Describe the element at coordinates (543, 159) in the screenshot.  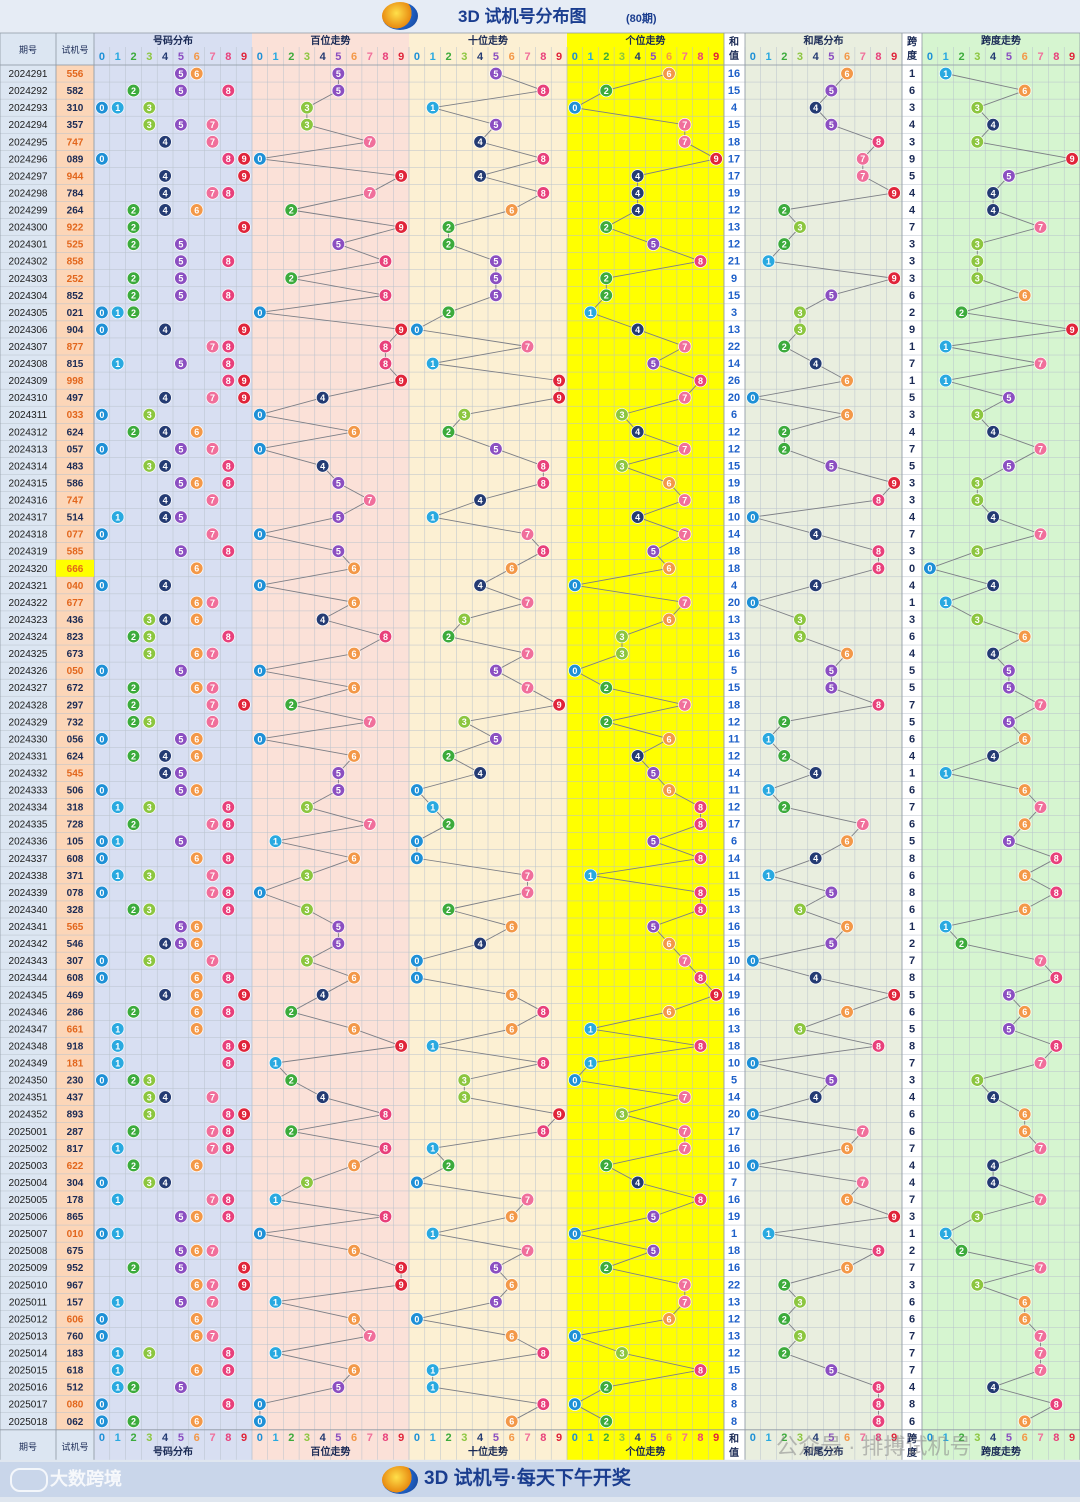
I see `tens-ball-label: 8` at that location.